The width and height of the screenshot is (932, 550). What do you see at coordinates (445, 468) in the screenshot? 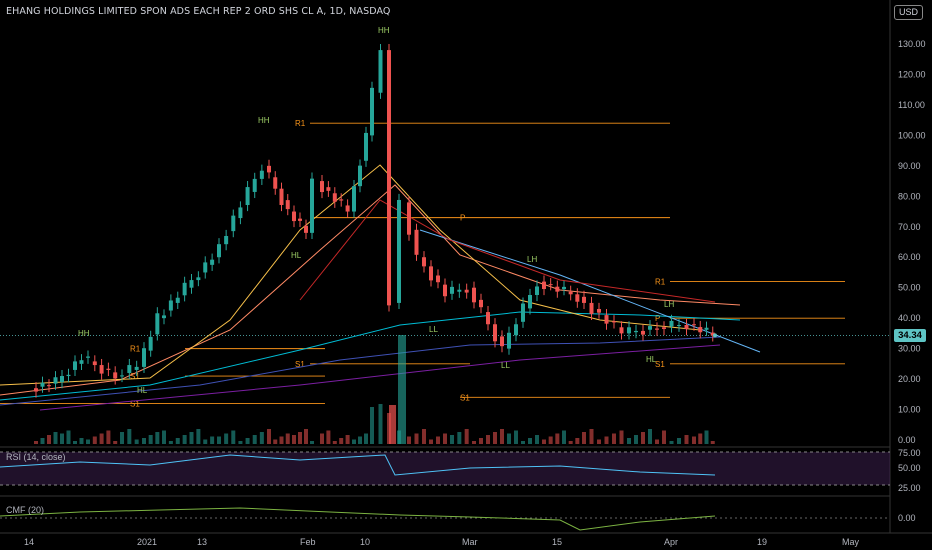
I see `rsi-band` at bounding box center [445, 468].